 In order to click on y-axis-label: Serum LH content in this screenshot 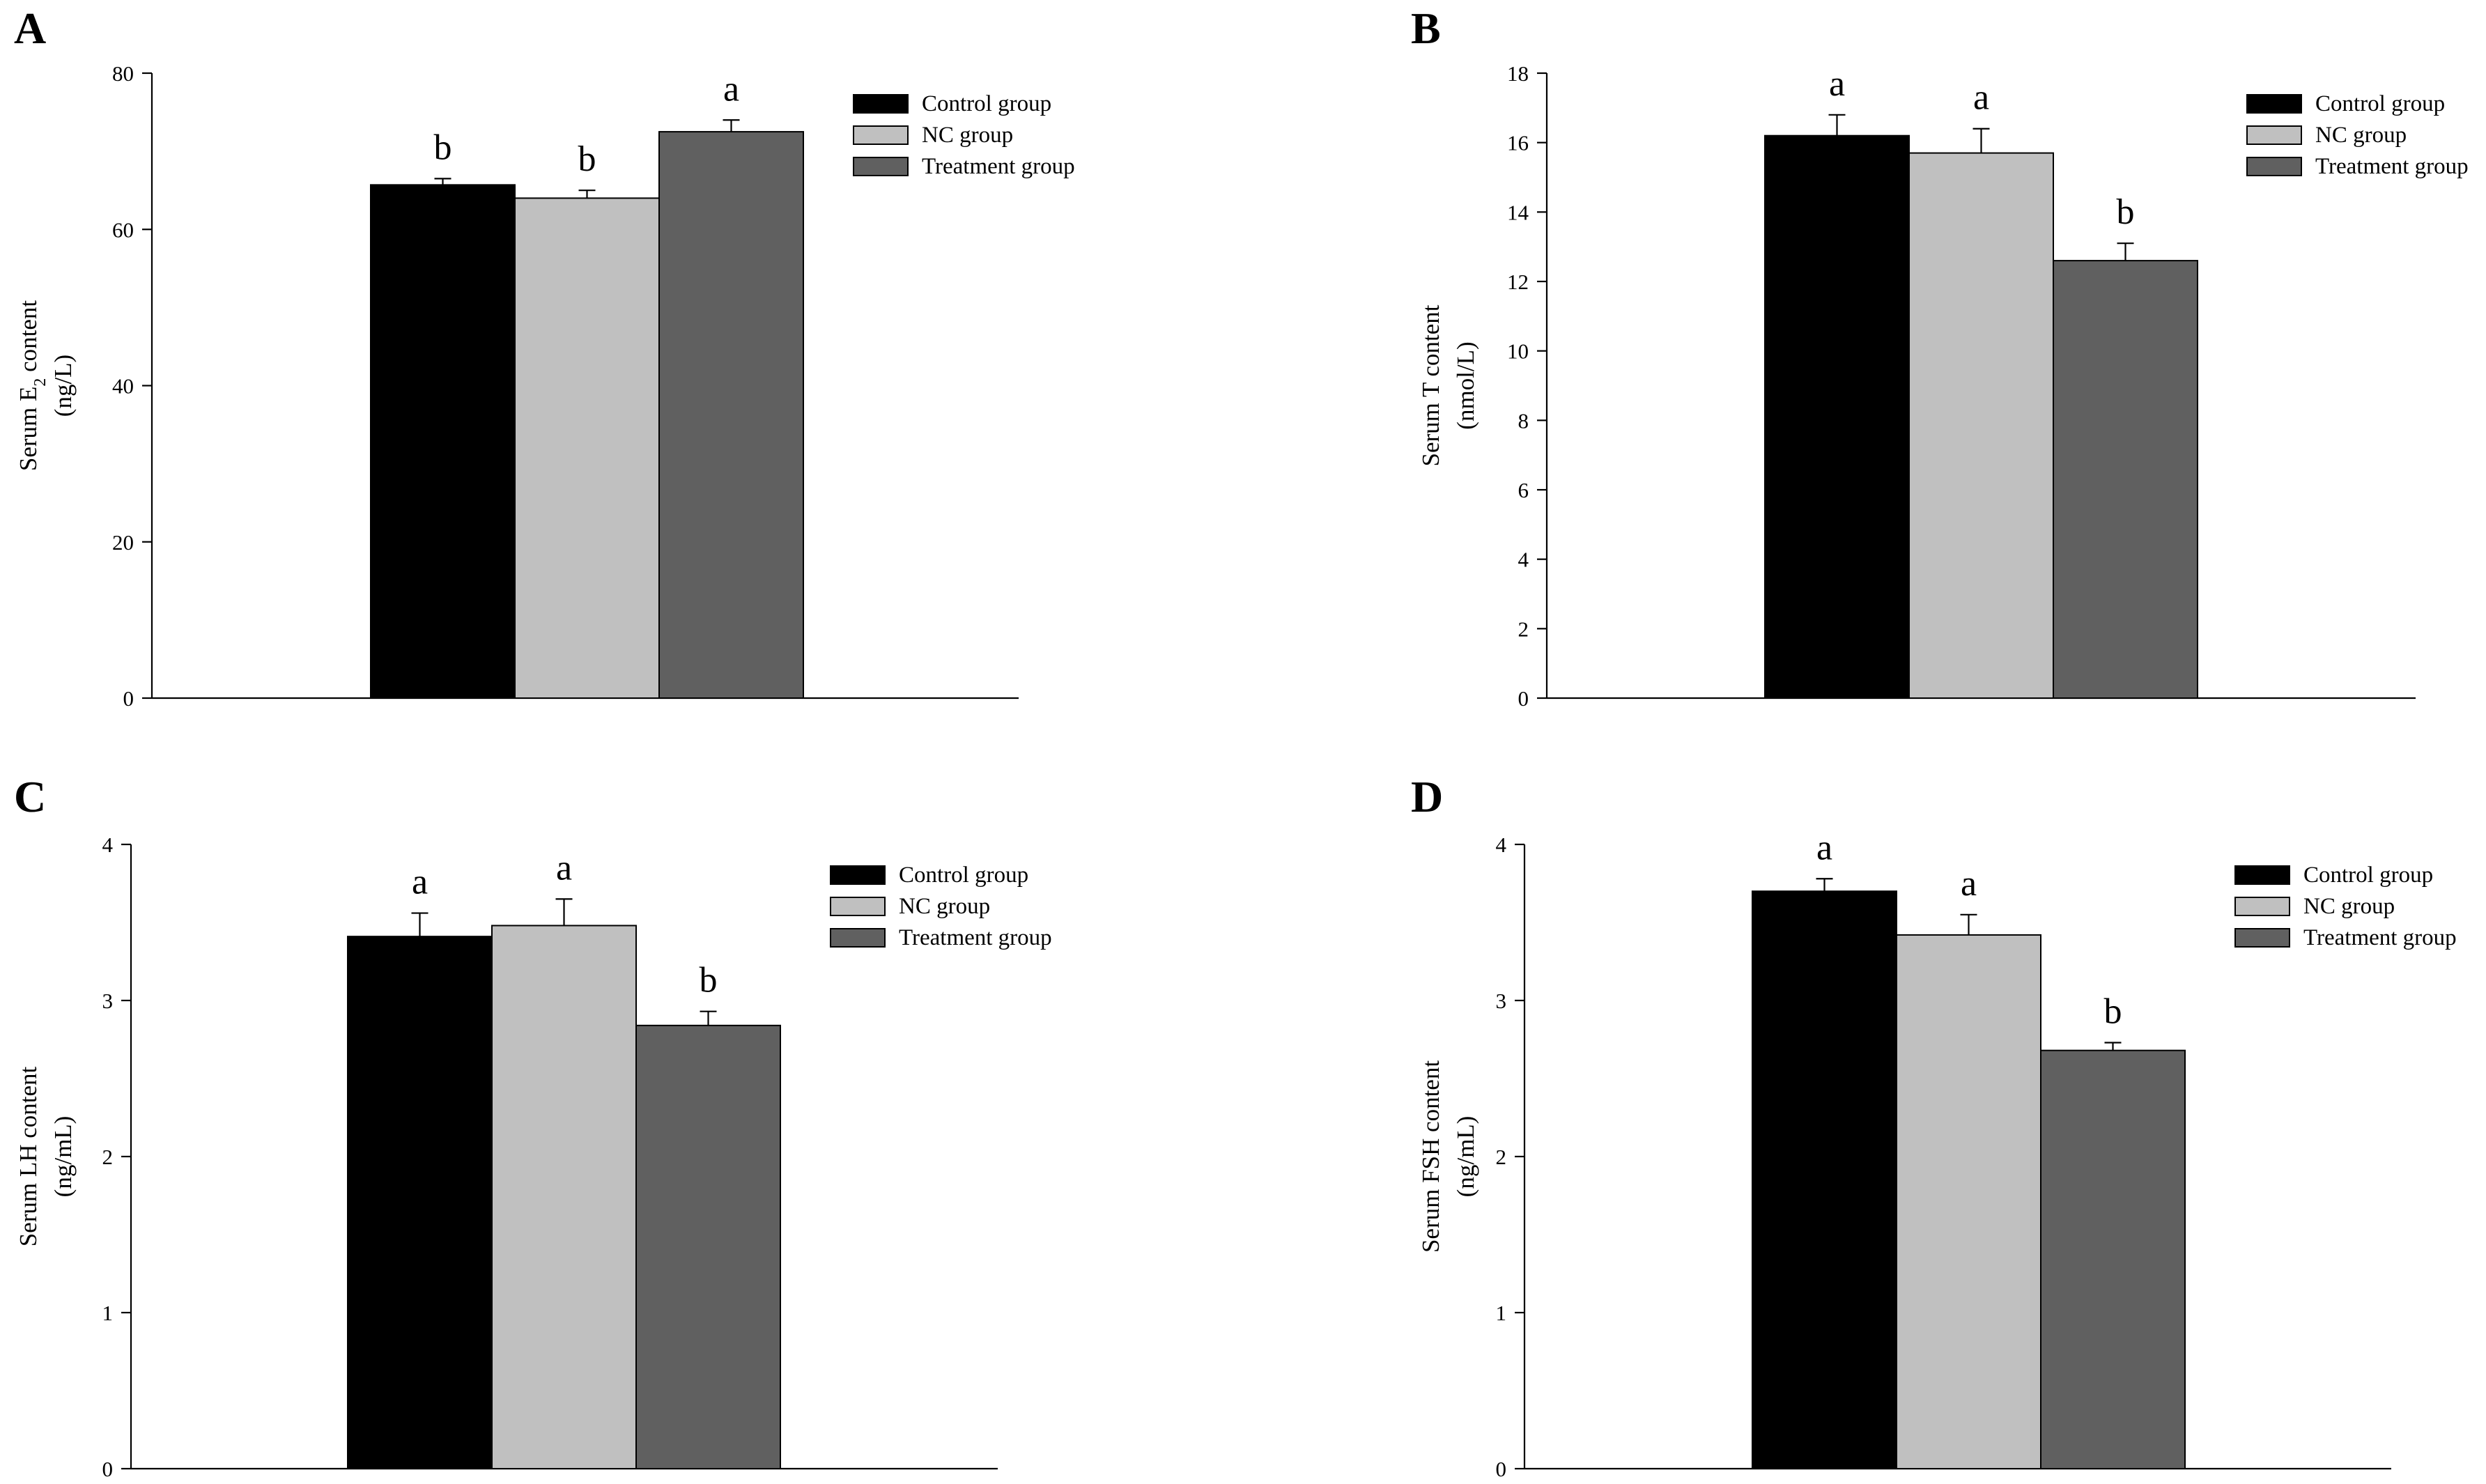, I will do `click(28, 1156)`.